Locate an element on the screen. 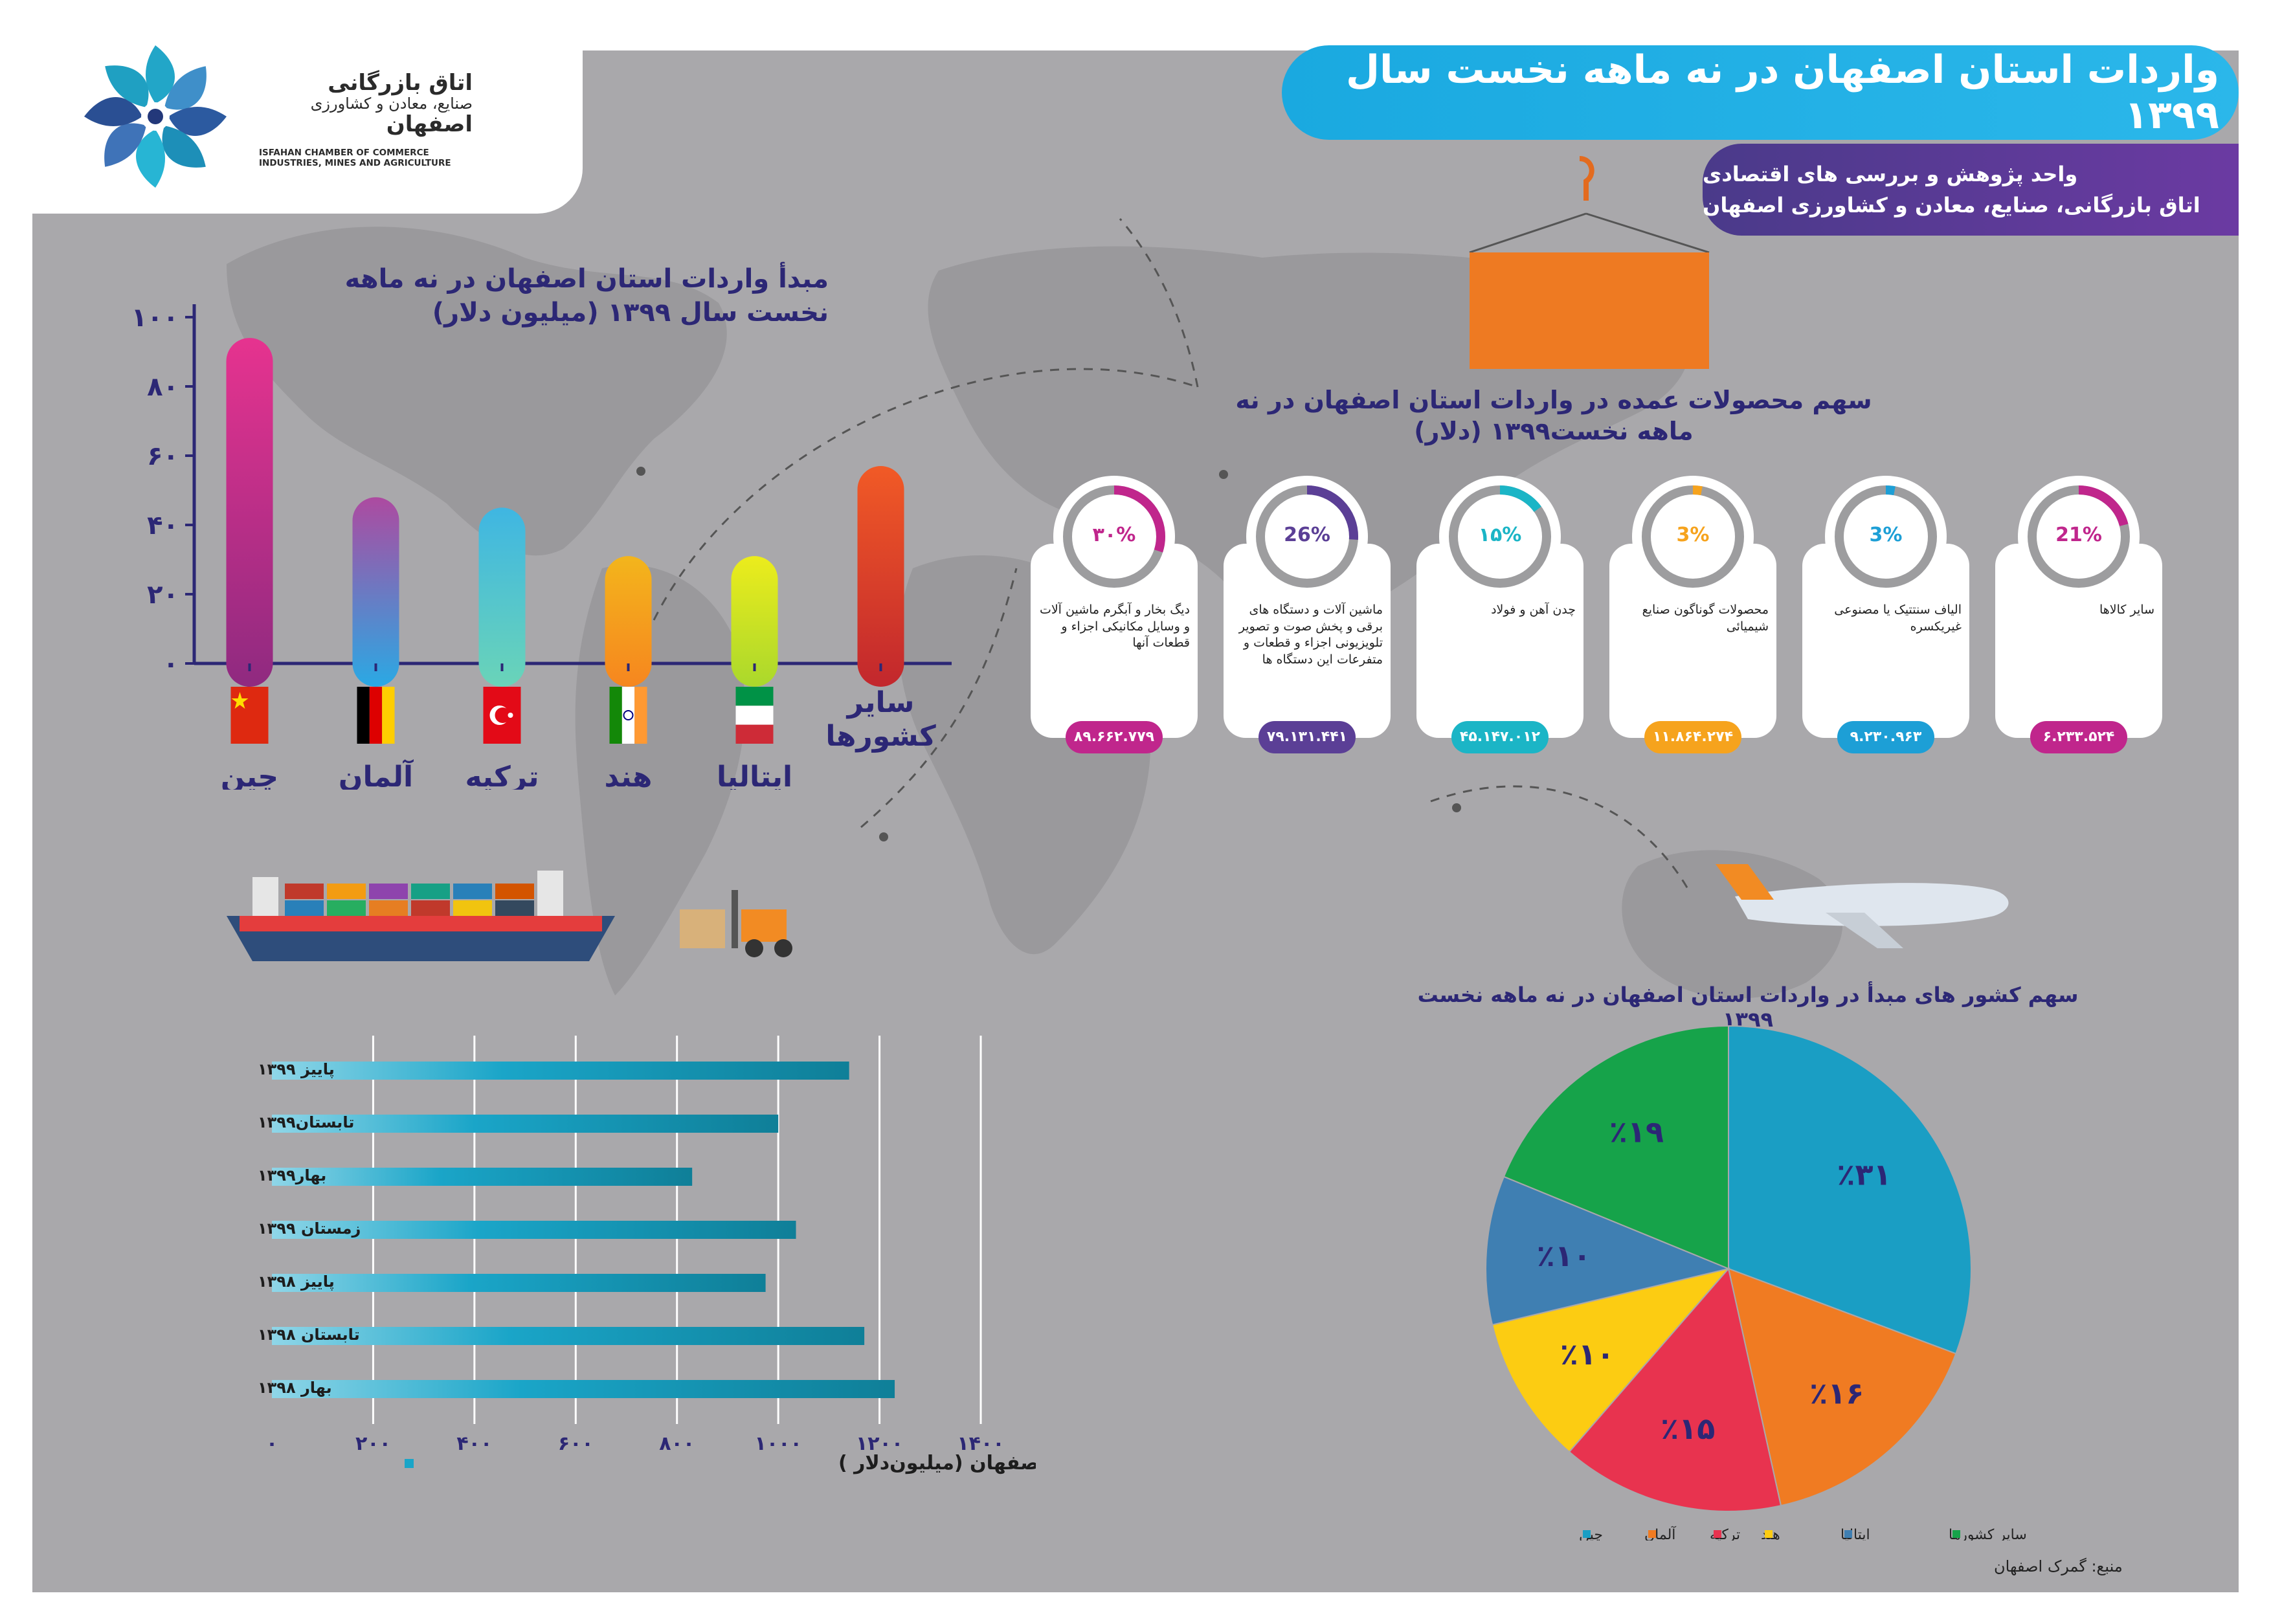  y-tick-label: ۲۰ is located at coordinates (163, 595).